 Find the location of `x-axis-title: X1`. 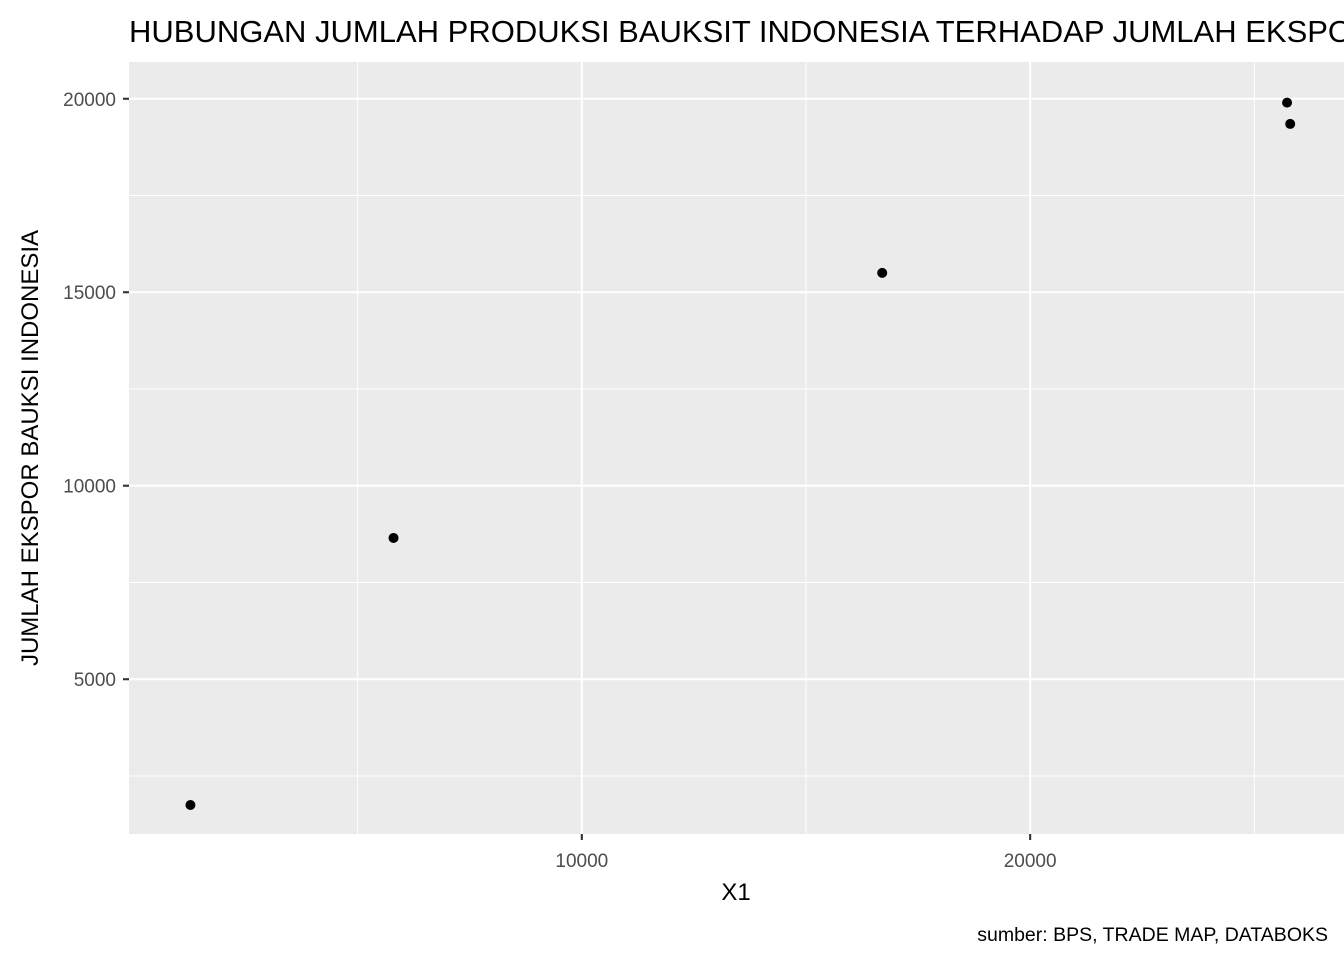

x-axis-title: X1 is located at coordinates (735, 892).